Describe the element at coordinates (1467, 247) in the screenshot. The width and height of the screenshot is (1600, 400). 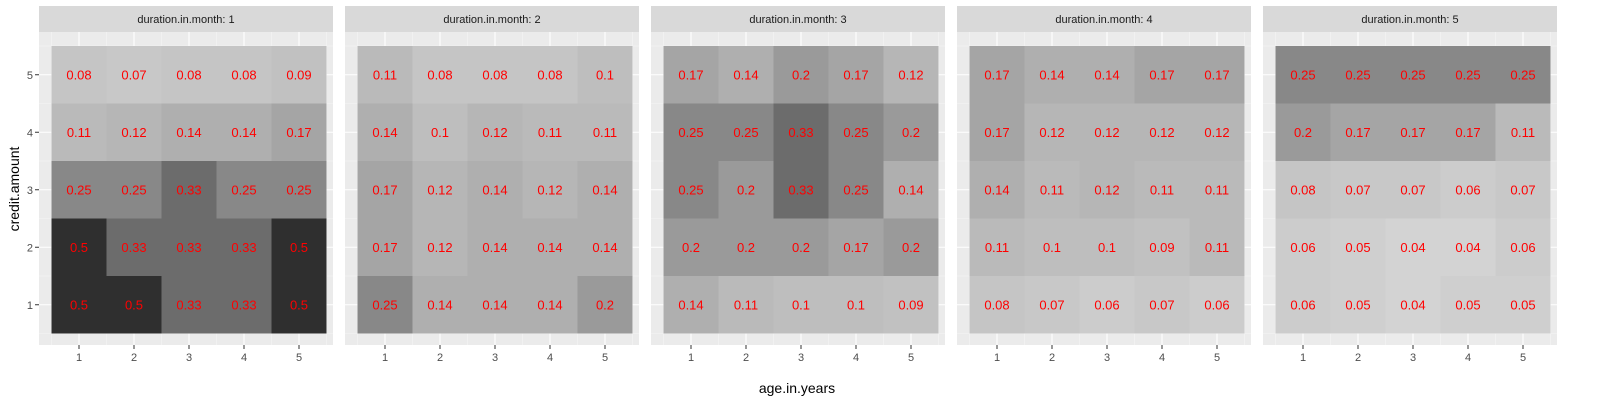
I see `tile-value-label: 0.04` at that location.